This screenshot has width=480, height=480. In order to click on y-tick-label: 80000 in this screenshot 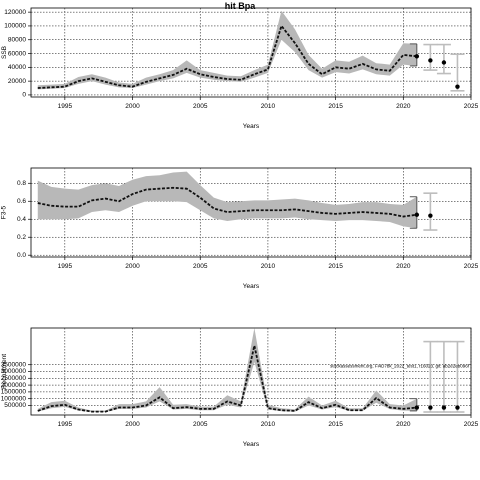, I will do `click(17, 39)`.